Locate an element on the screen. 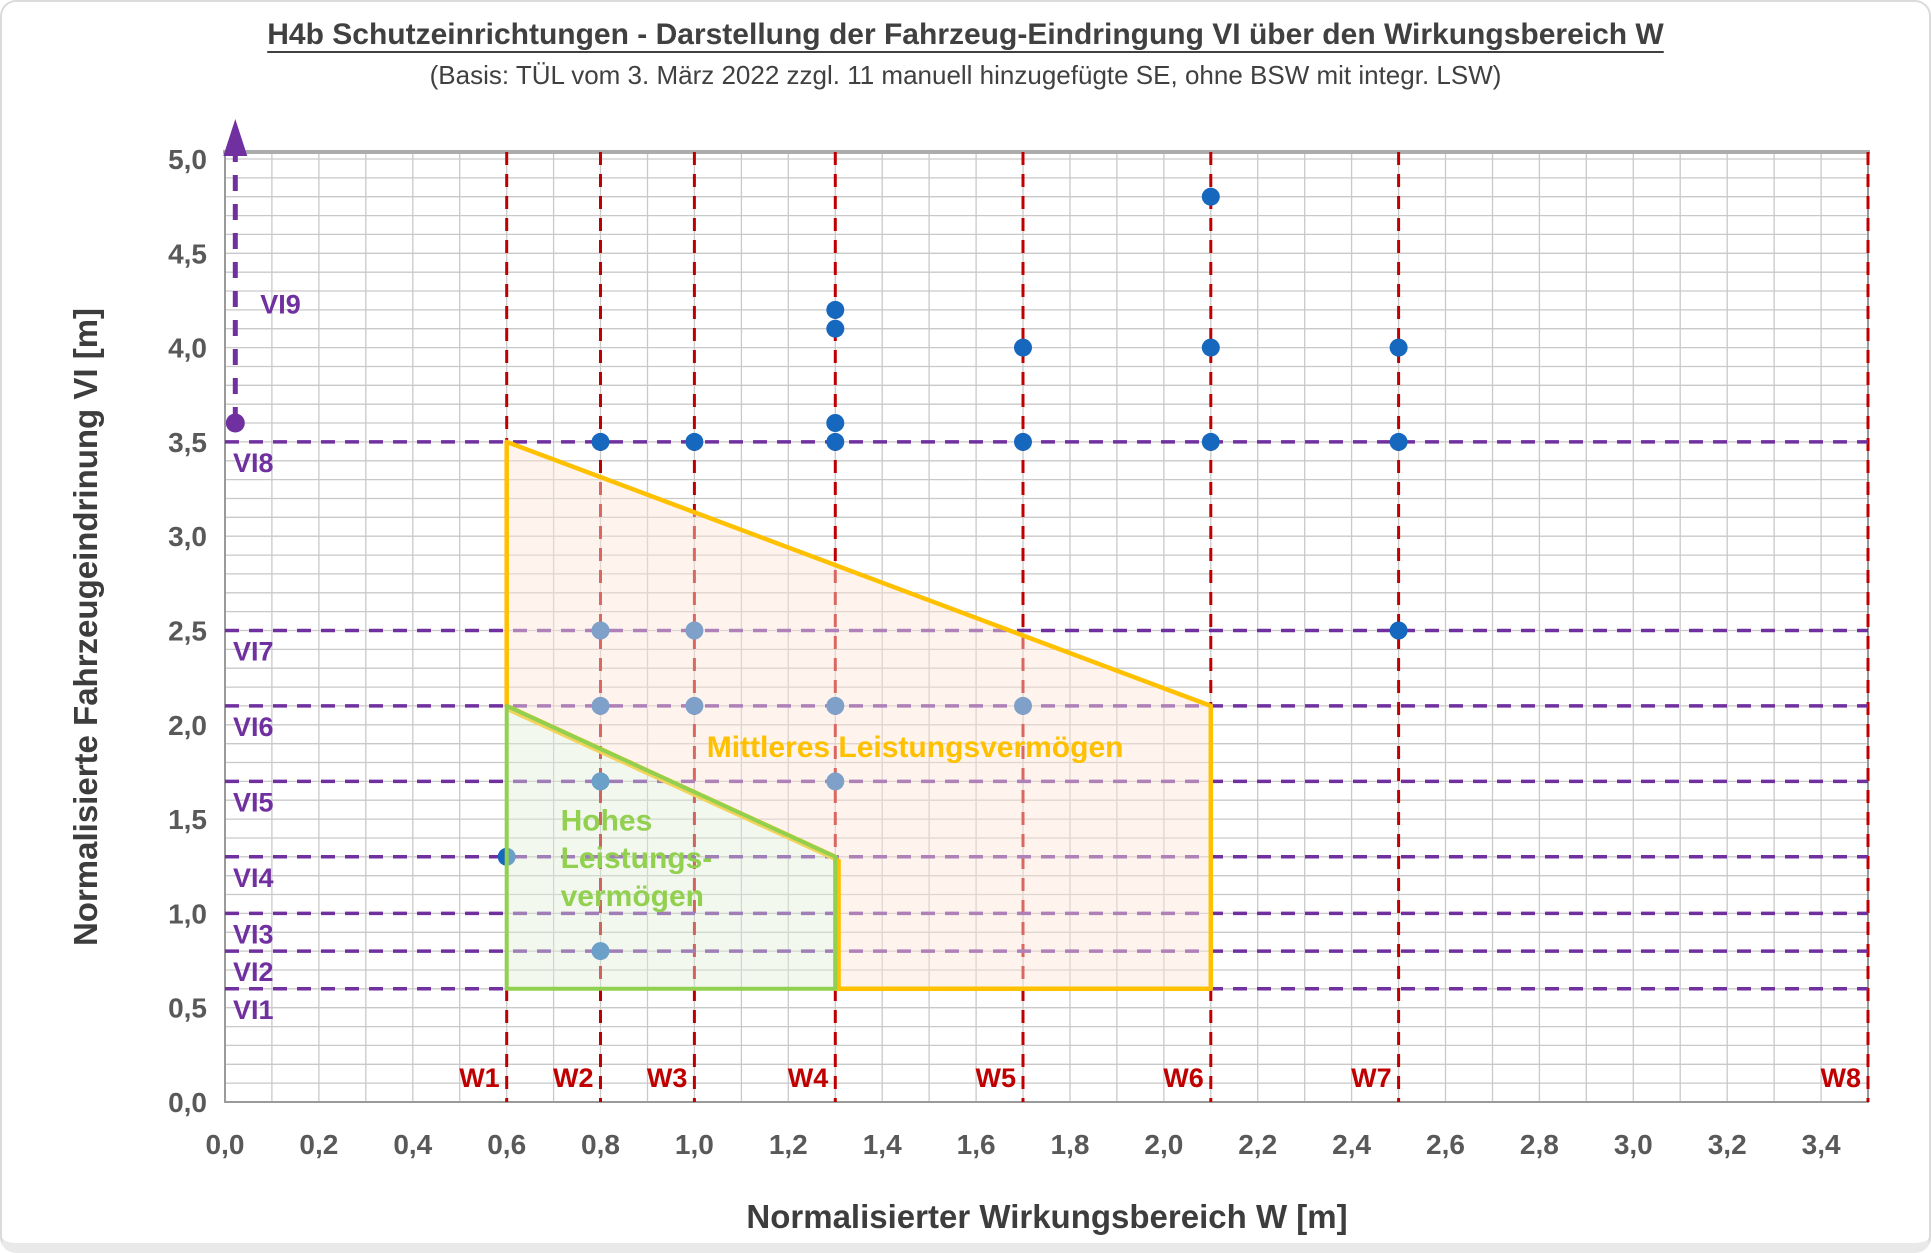 This screenshot has width=1931, height=1253. w-label-W4: W4 is located at coordinates (808, 1078).